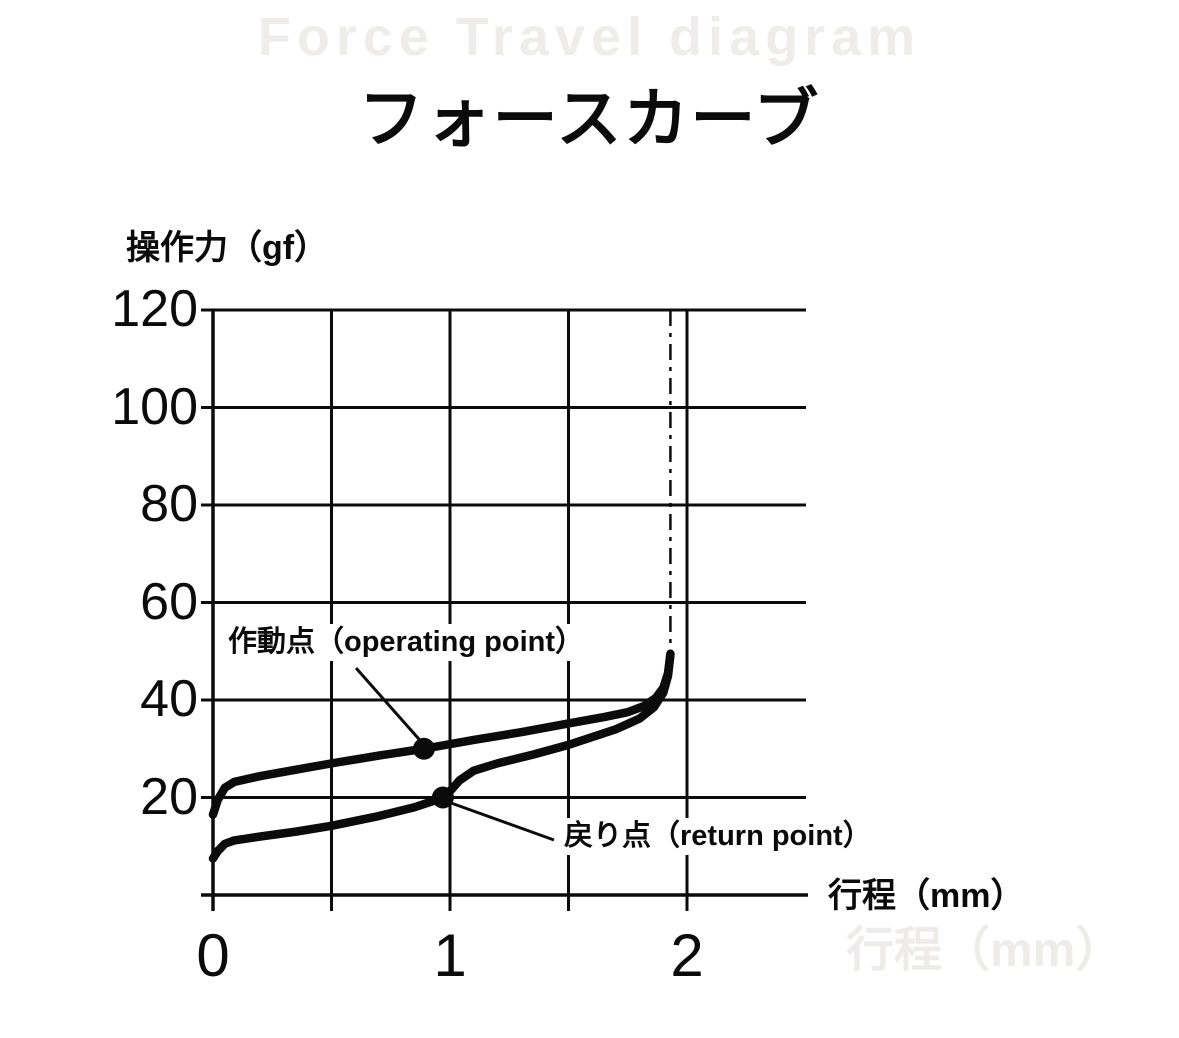  What do you see at coordinates (589, 118) in the screenshot?
I see `chart-title: フォースカーブ` at bounding box center [589, 118].